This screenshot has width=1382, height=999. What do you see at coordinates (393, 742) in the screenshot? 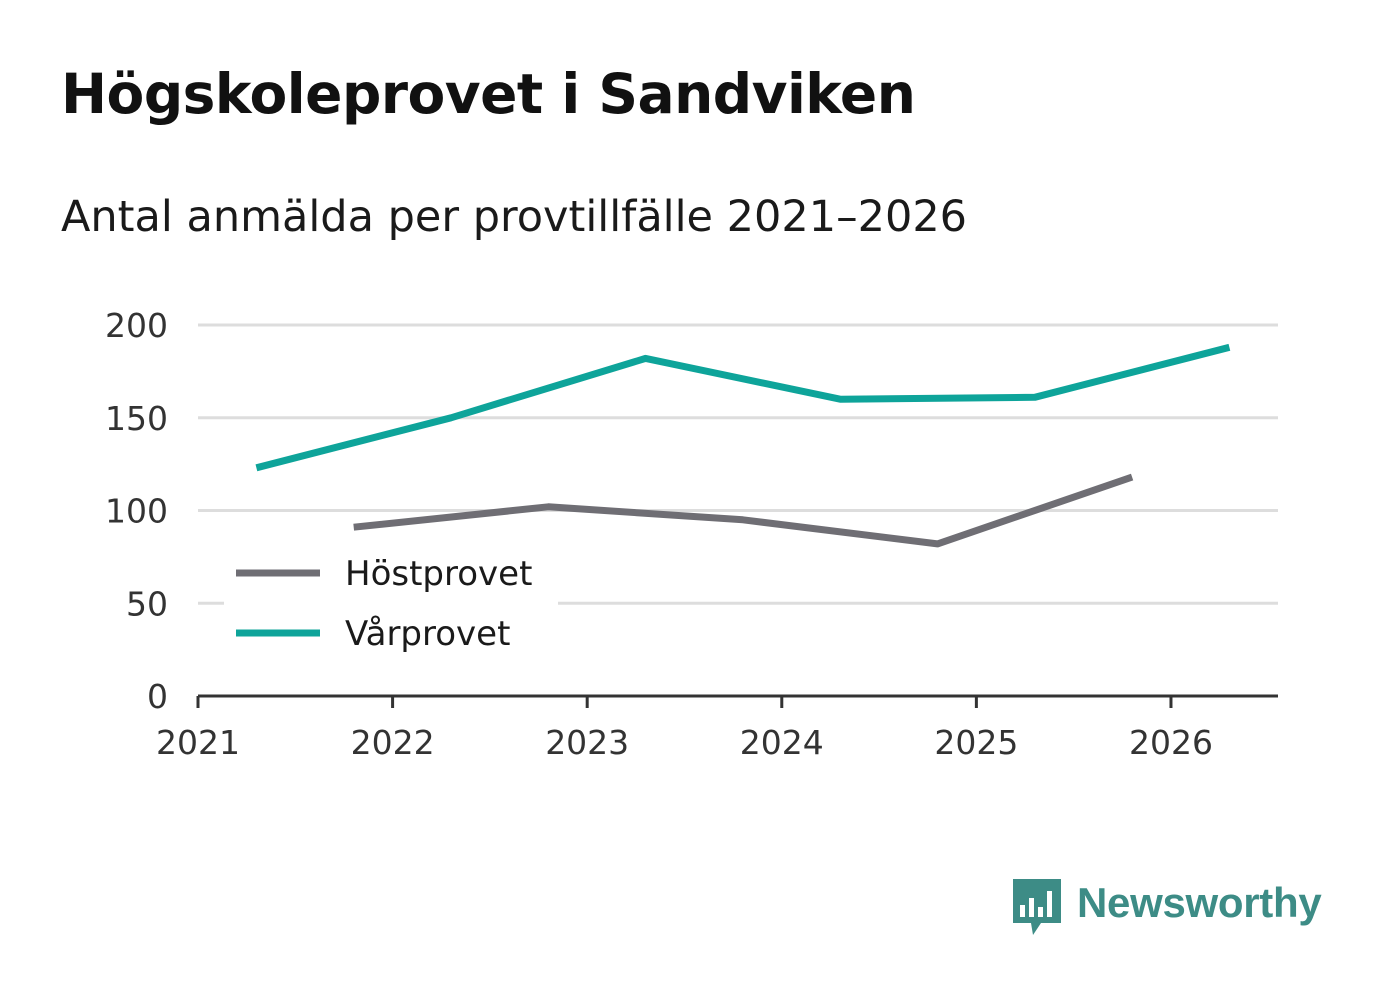
I see `x-tick-label-2022: 2022` at bounding box center [393, 742].